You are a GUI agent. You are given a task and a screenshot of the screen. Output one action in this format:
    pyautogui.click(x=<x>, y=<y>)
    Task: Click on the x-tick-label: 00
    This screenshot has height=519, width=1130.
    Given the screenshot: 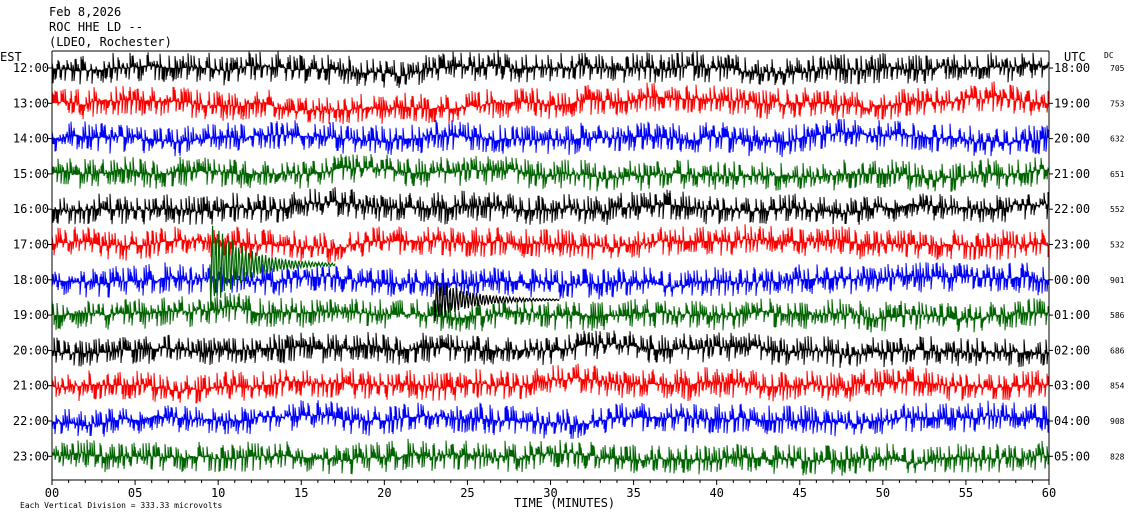 What is the action you would take?
    pyautogui.click(x=52, y=493)
    